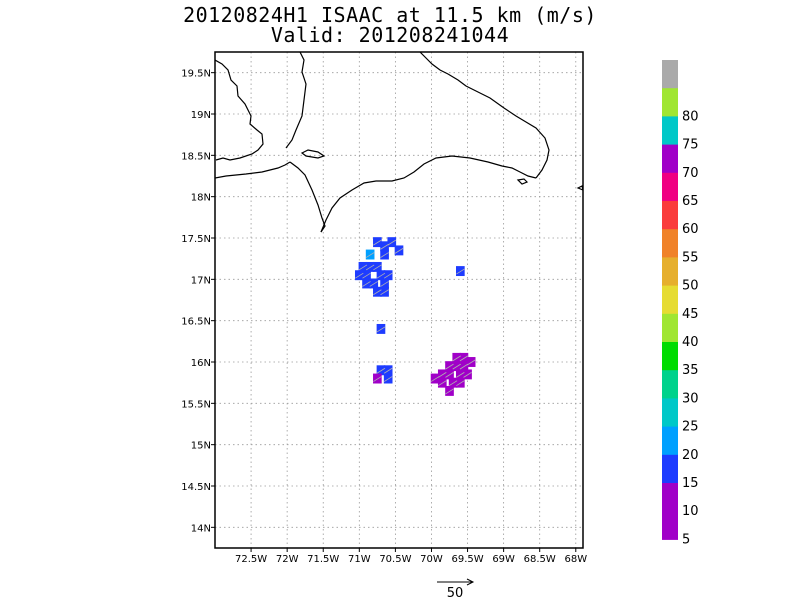  What do you see at coordinates (690, 257) in the screenshot?
I see `colorbar-label: 55` at bounding box center [690, 257].